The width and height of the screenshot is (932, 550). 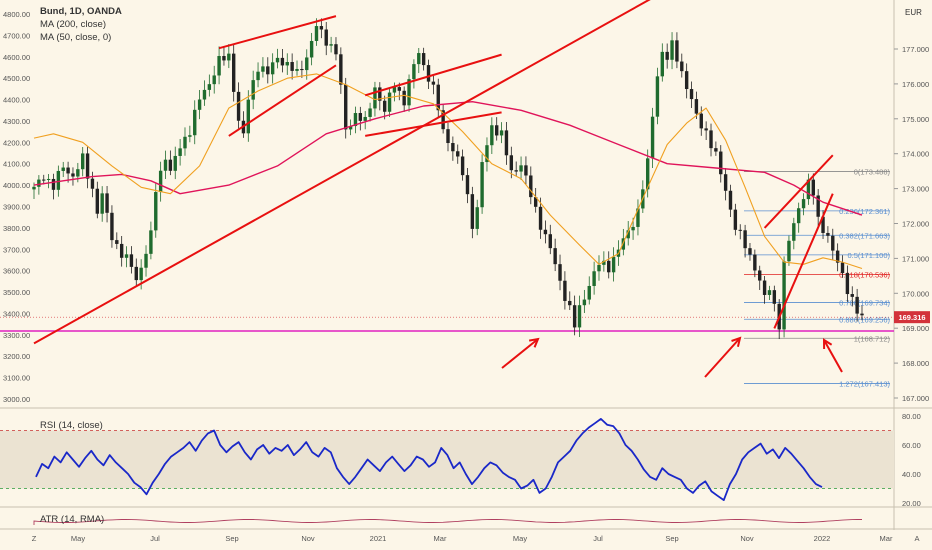 I want to click on legend-ma200: MA (200, close), so click(x=73, y=24).